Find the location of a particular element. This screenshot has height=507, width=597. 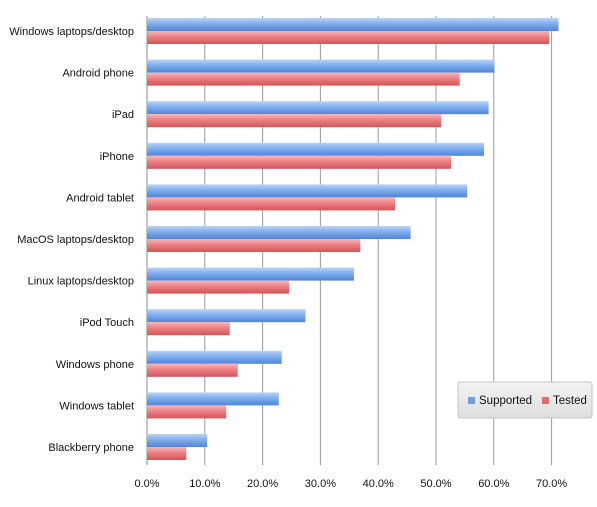

category-label: iPad is located at coordinates (123, 115).